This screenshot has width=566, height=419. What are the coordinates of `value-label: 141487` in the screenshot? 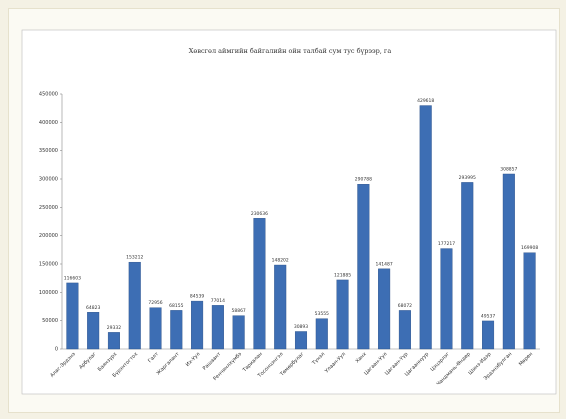 It's located at (384, 264).